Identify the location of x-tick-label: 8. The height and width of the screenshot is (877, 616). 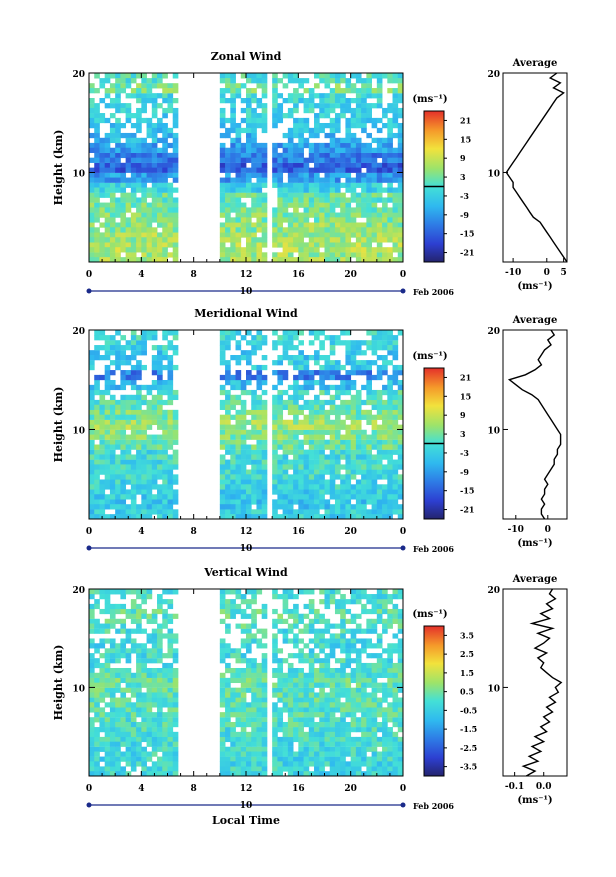
(194, 532).